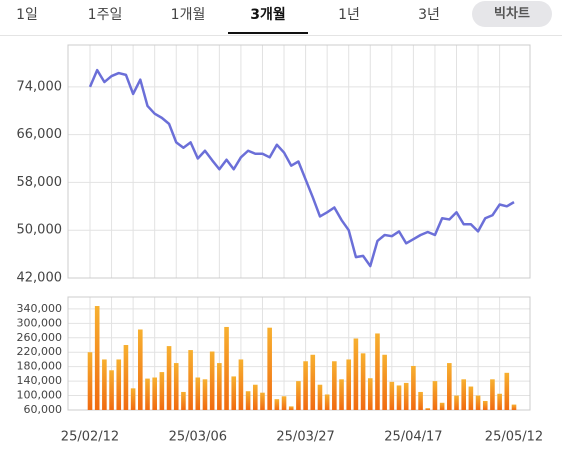 The width and height of the screenshot is (562, 454). Describe the element at coordinates (40, 337) in the screenshot. I see `y-tick-label: 260,000` at that location.